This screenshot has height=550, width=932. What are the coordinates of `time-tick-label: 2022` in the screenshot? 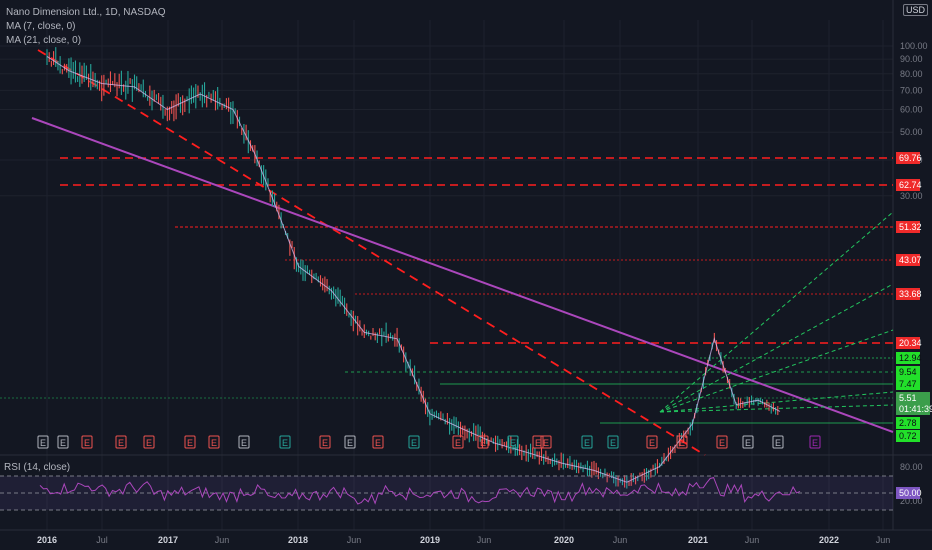 It's located at (829, 540).